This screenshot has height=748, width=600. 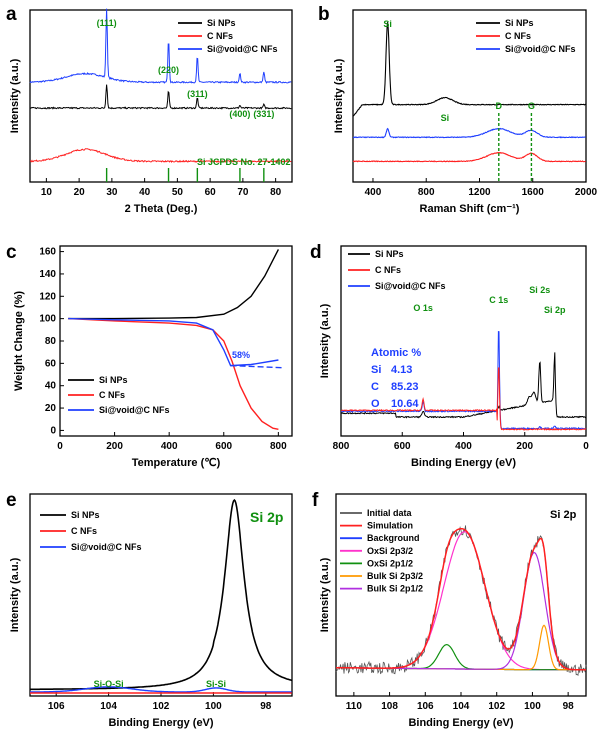 I want to click on panel-label: c, so click(x=11, y=252).